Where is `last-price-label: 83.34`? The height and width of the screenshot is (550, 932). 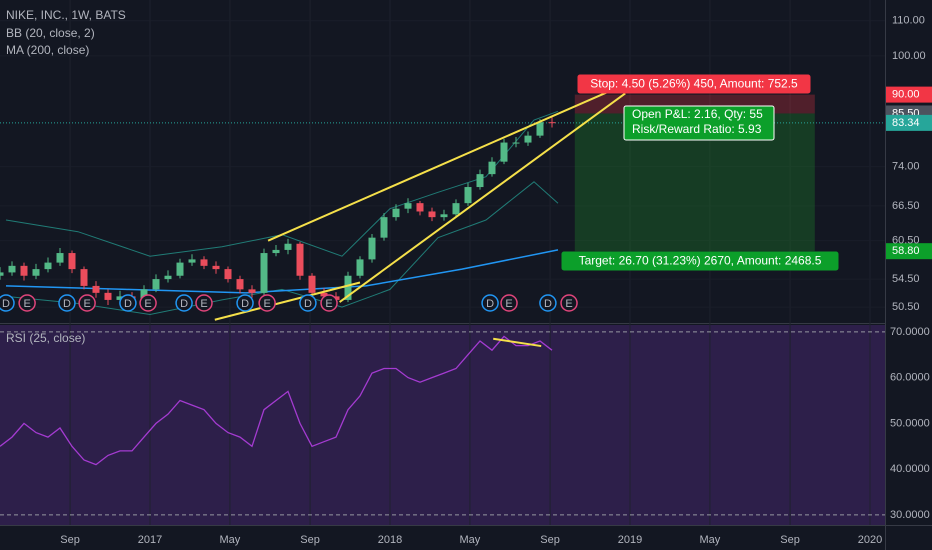 last-price-label: 83.34 is located at coordinates (906, 123).